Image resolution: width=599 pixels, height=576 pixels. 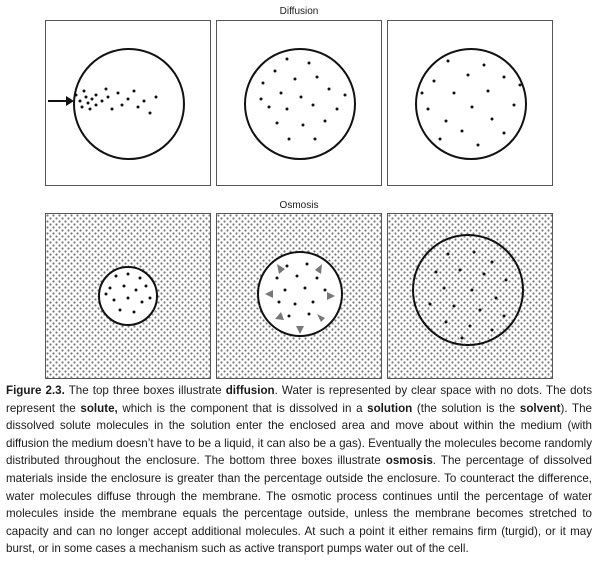 I want to click on osmosis-title: Osmosis, so click(x=299, y=205).